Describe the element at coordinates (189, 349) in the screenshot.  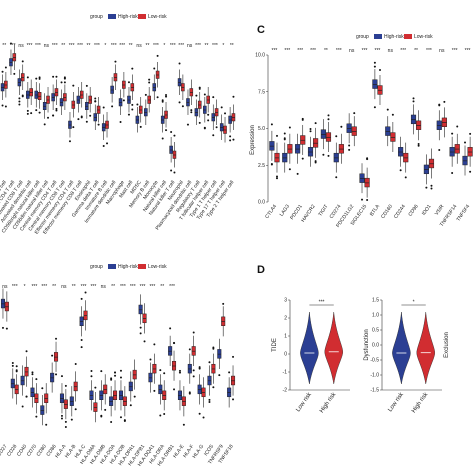
I see `box-high-19-outlier` at that location.